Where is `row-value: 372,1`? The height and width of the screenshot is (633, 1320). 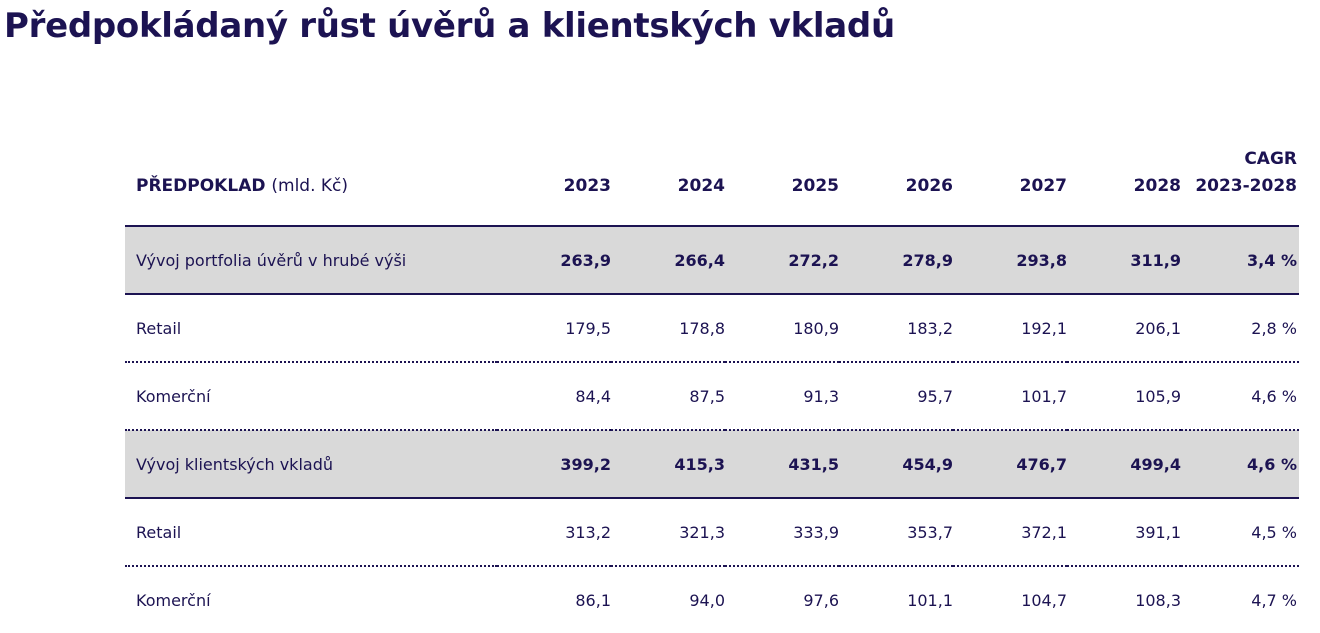 row-value: 372,1 is located at coordinates (1010, 532).